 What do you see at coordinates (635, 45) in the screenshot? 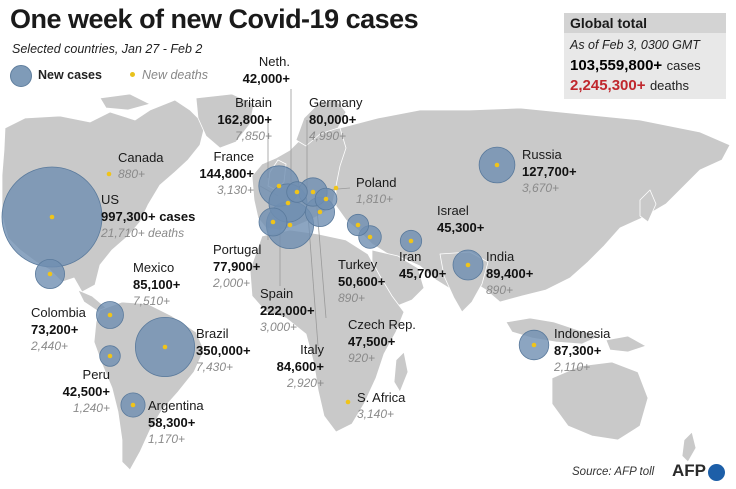
I see `global-total-as-of: As of Feb 3, 0300 GMT` at bounding box center [635, 45].